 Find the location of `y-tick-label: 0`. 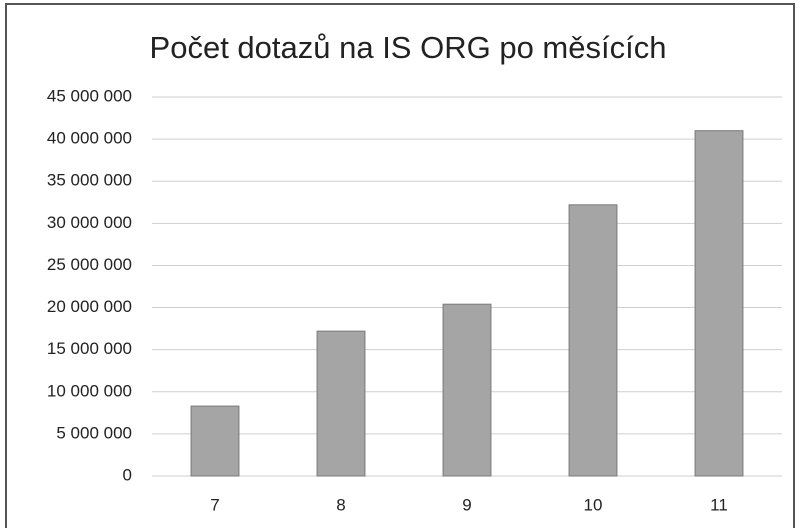

y-tick-label: 0 is located at coordinates (127, 474).